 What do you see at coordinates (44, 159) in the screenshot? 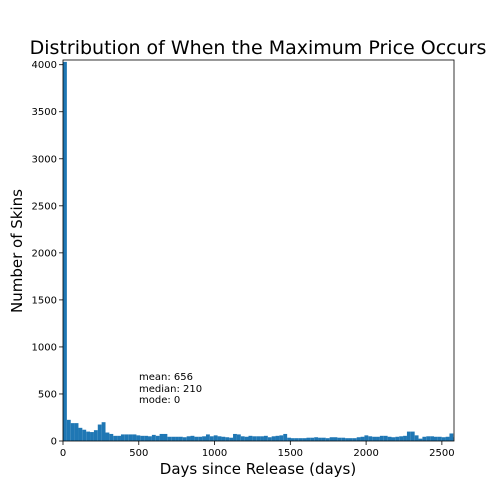
I see `y-tick-label: 3000` at bounding box center [44, 159].